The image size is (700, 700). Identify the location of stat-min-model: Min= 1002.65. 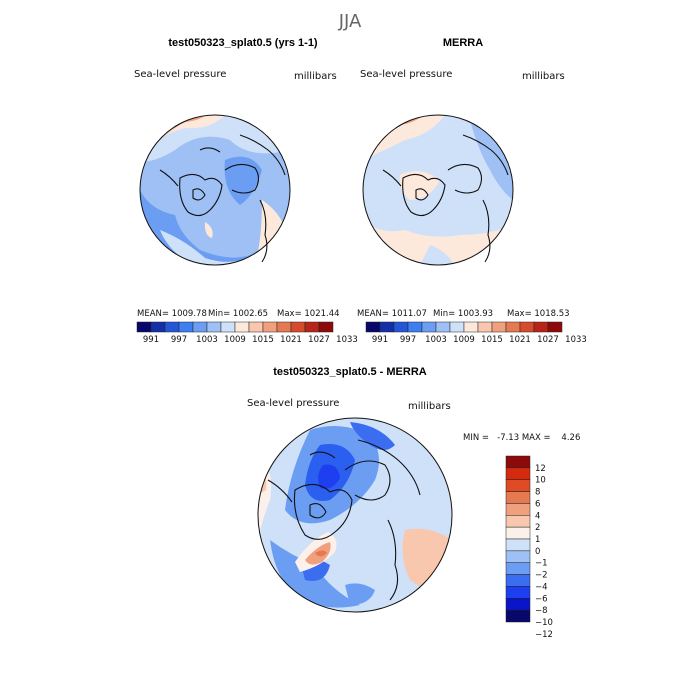
(238, 314).